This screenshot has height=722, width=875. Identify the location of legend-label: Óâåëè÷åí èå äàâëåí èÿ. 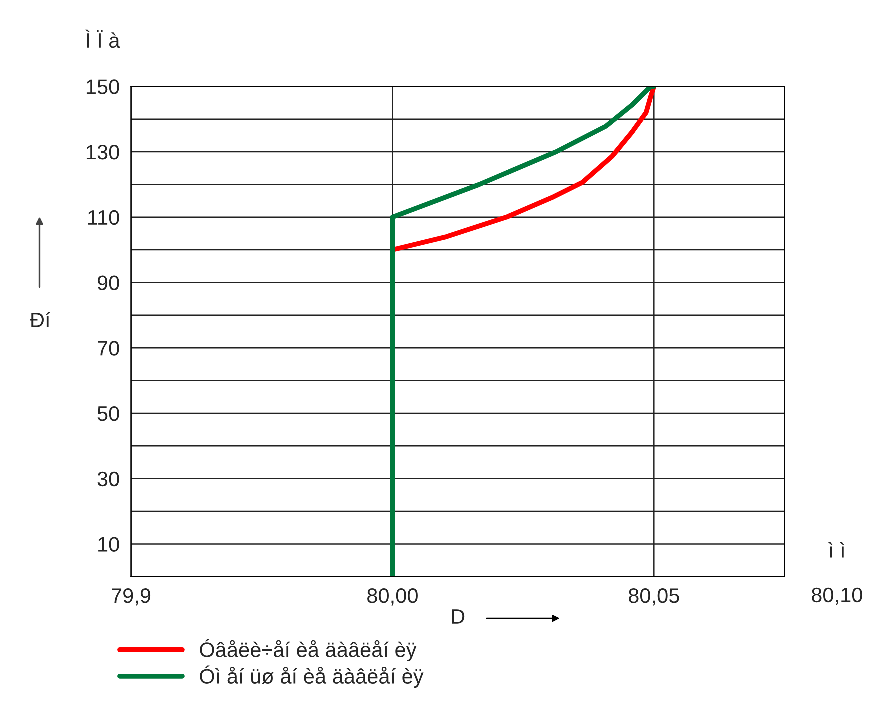
(308, 650).